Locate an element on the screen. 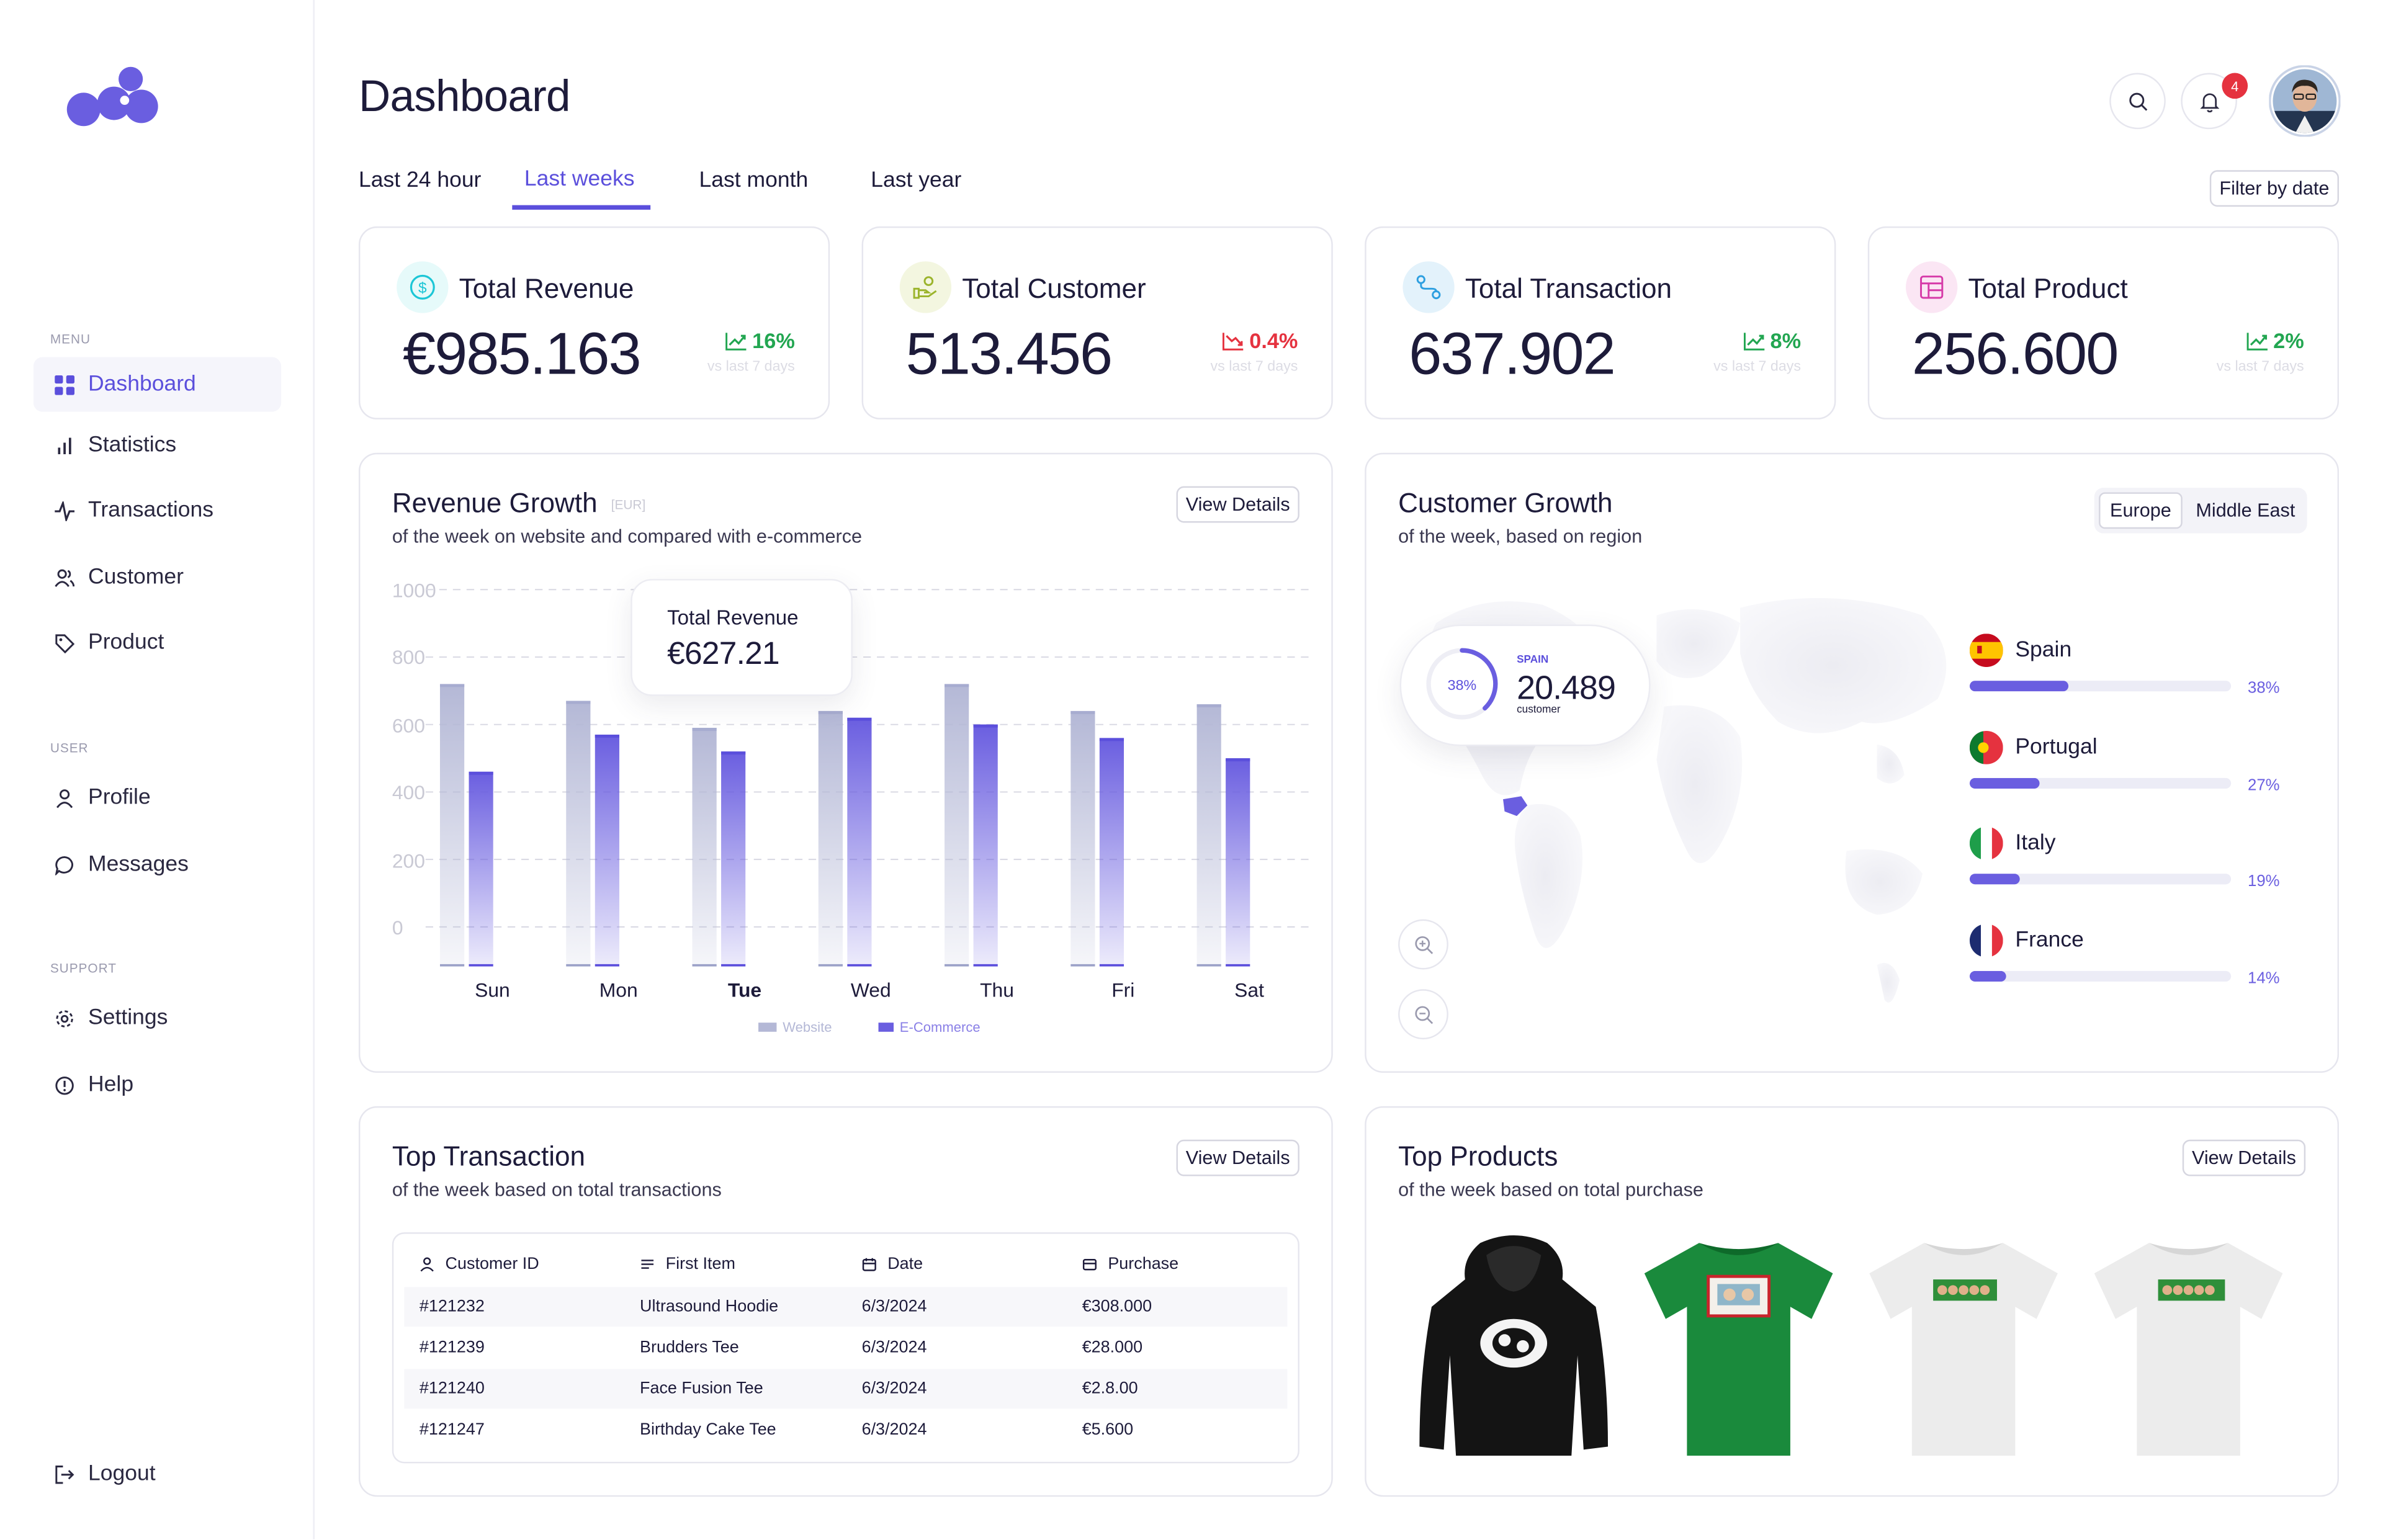  bar-ecommerce-wed is located at coordinates (859, 842).